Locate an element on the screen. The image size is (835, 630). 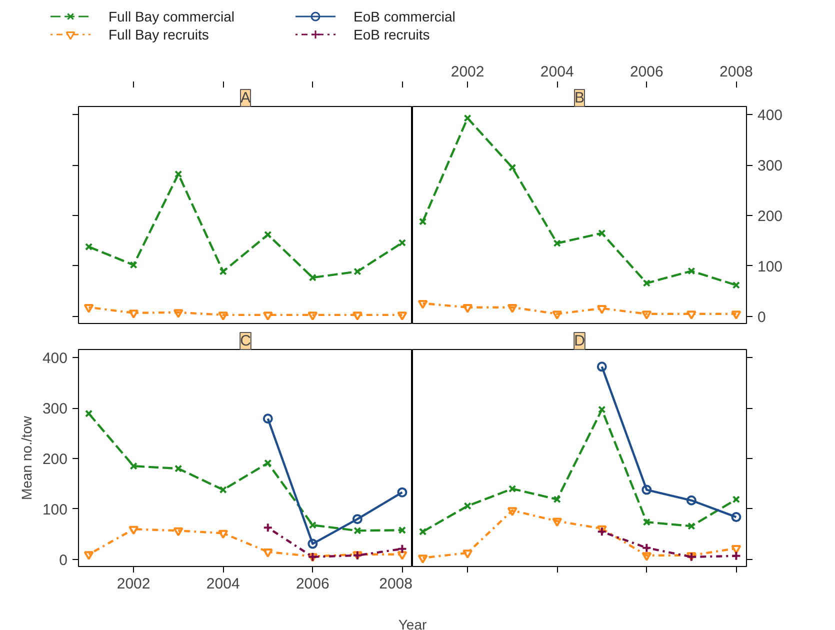
legend-label: Full Bay commercial is located at coordinates (171, 16).